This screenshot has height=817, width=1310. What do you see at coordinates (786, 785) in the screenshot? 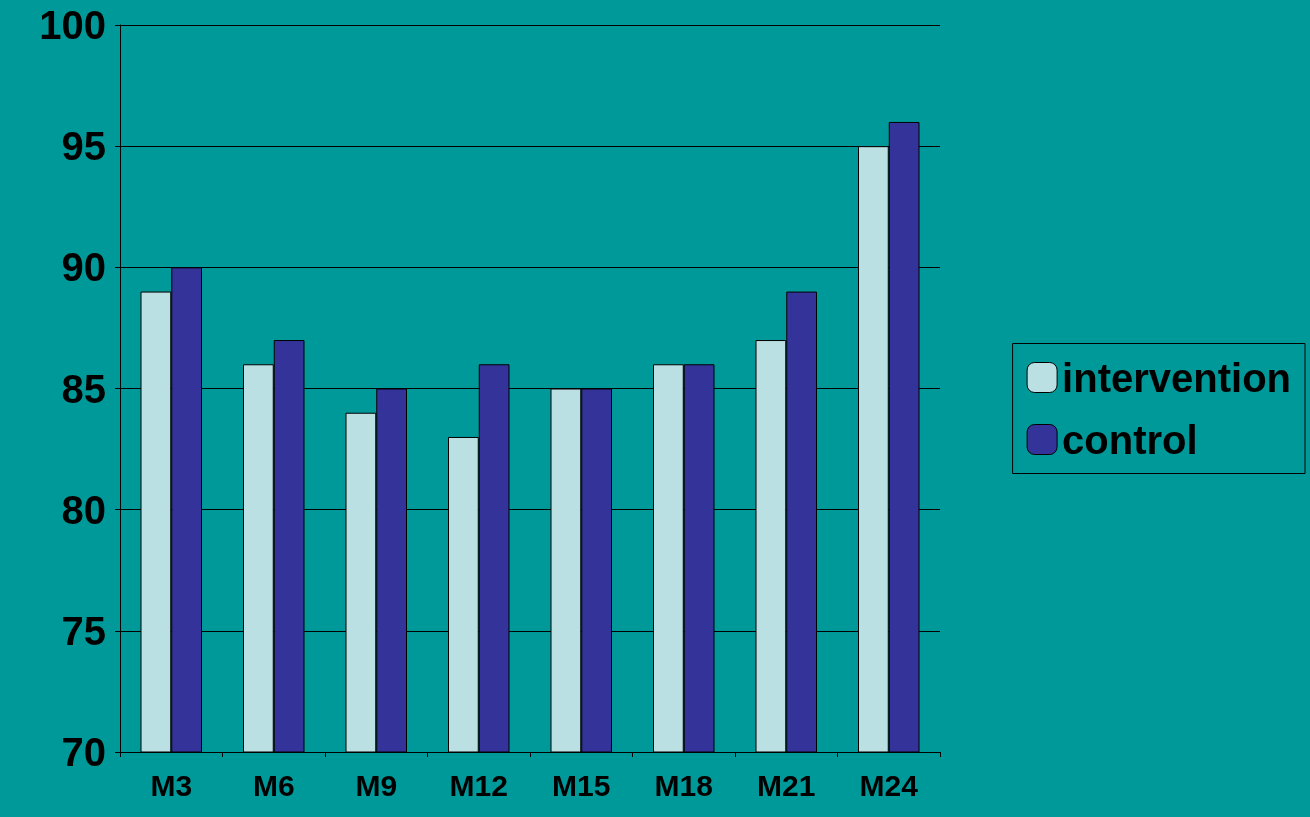
I see `x-tick-label: M21` at bounding box center [786, 785].